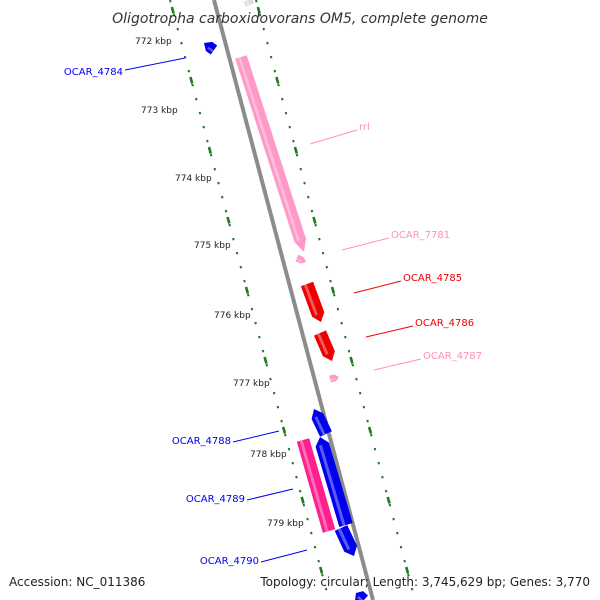  I want to click on gene-label-group: OCAR_4789, so click(240, 496).